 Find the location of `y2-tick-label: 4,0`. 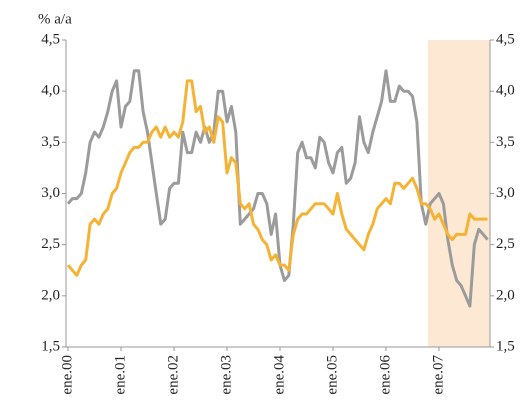

y2-tick-label: 4,0 is located at coordinates (505, 91).